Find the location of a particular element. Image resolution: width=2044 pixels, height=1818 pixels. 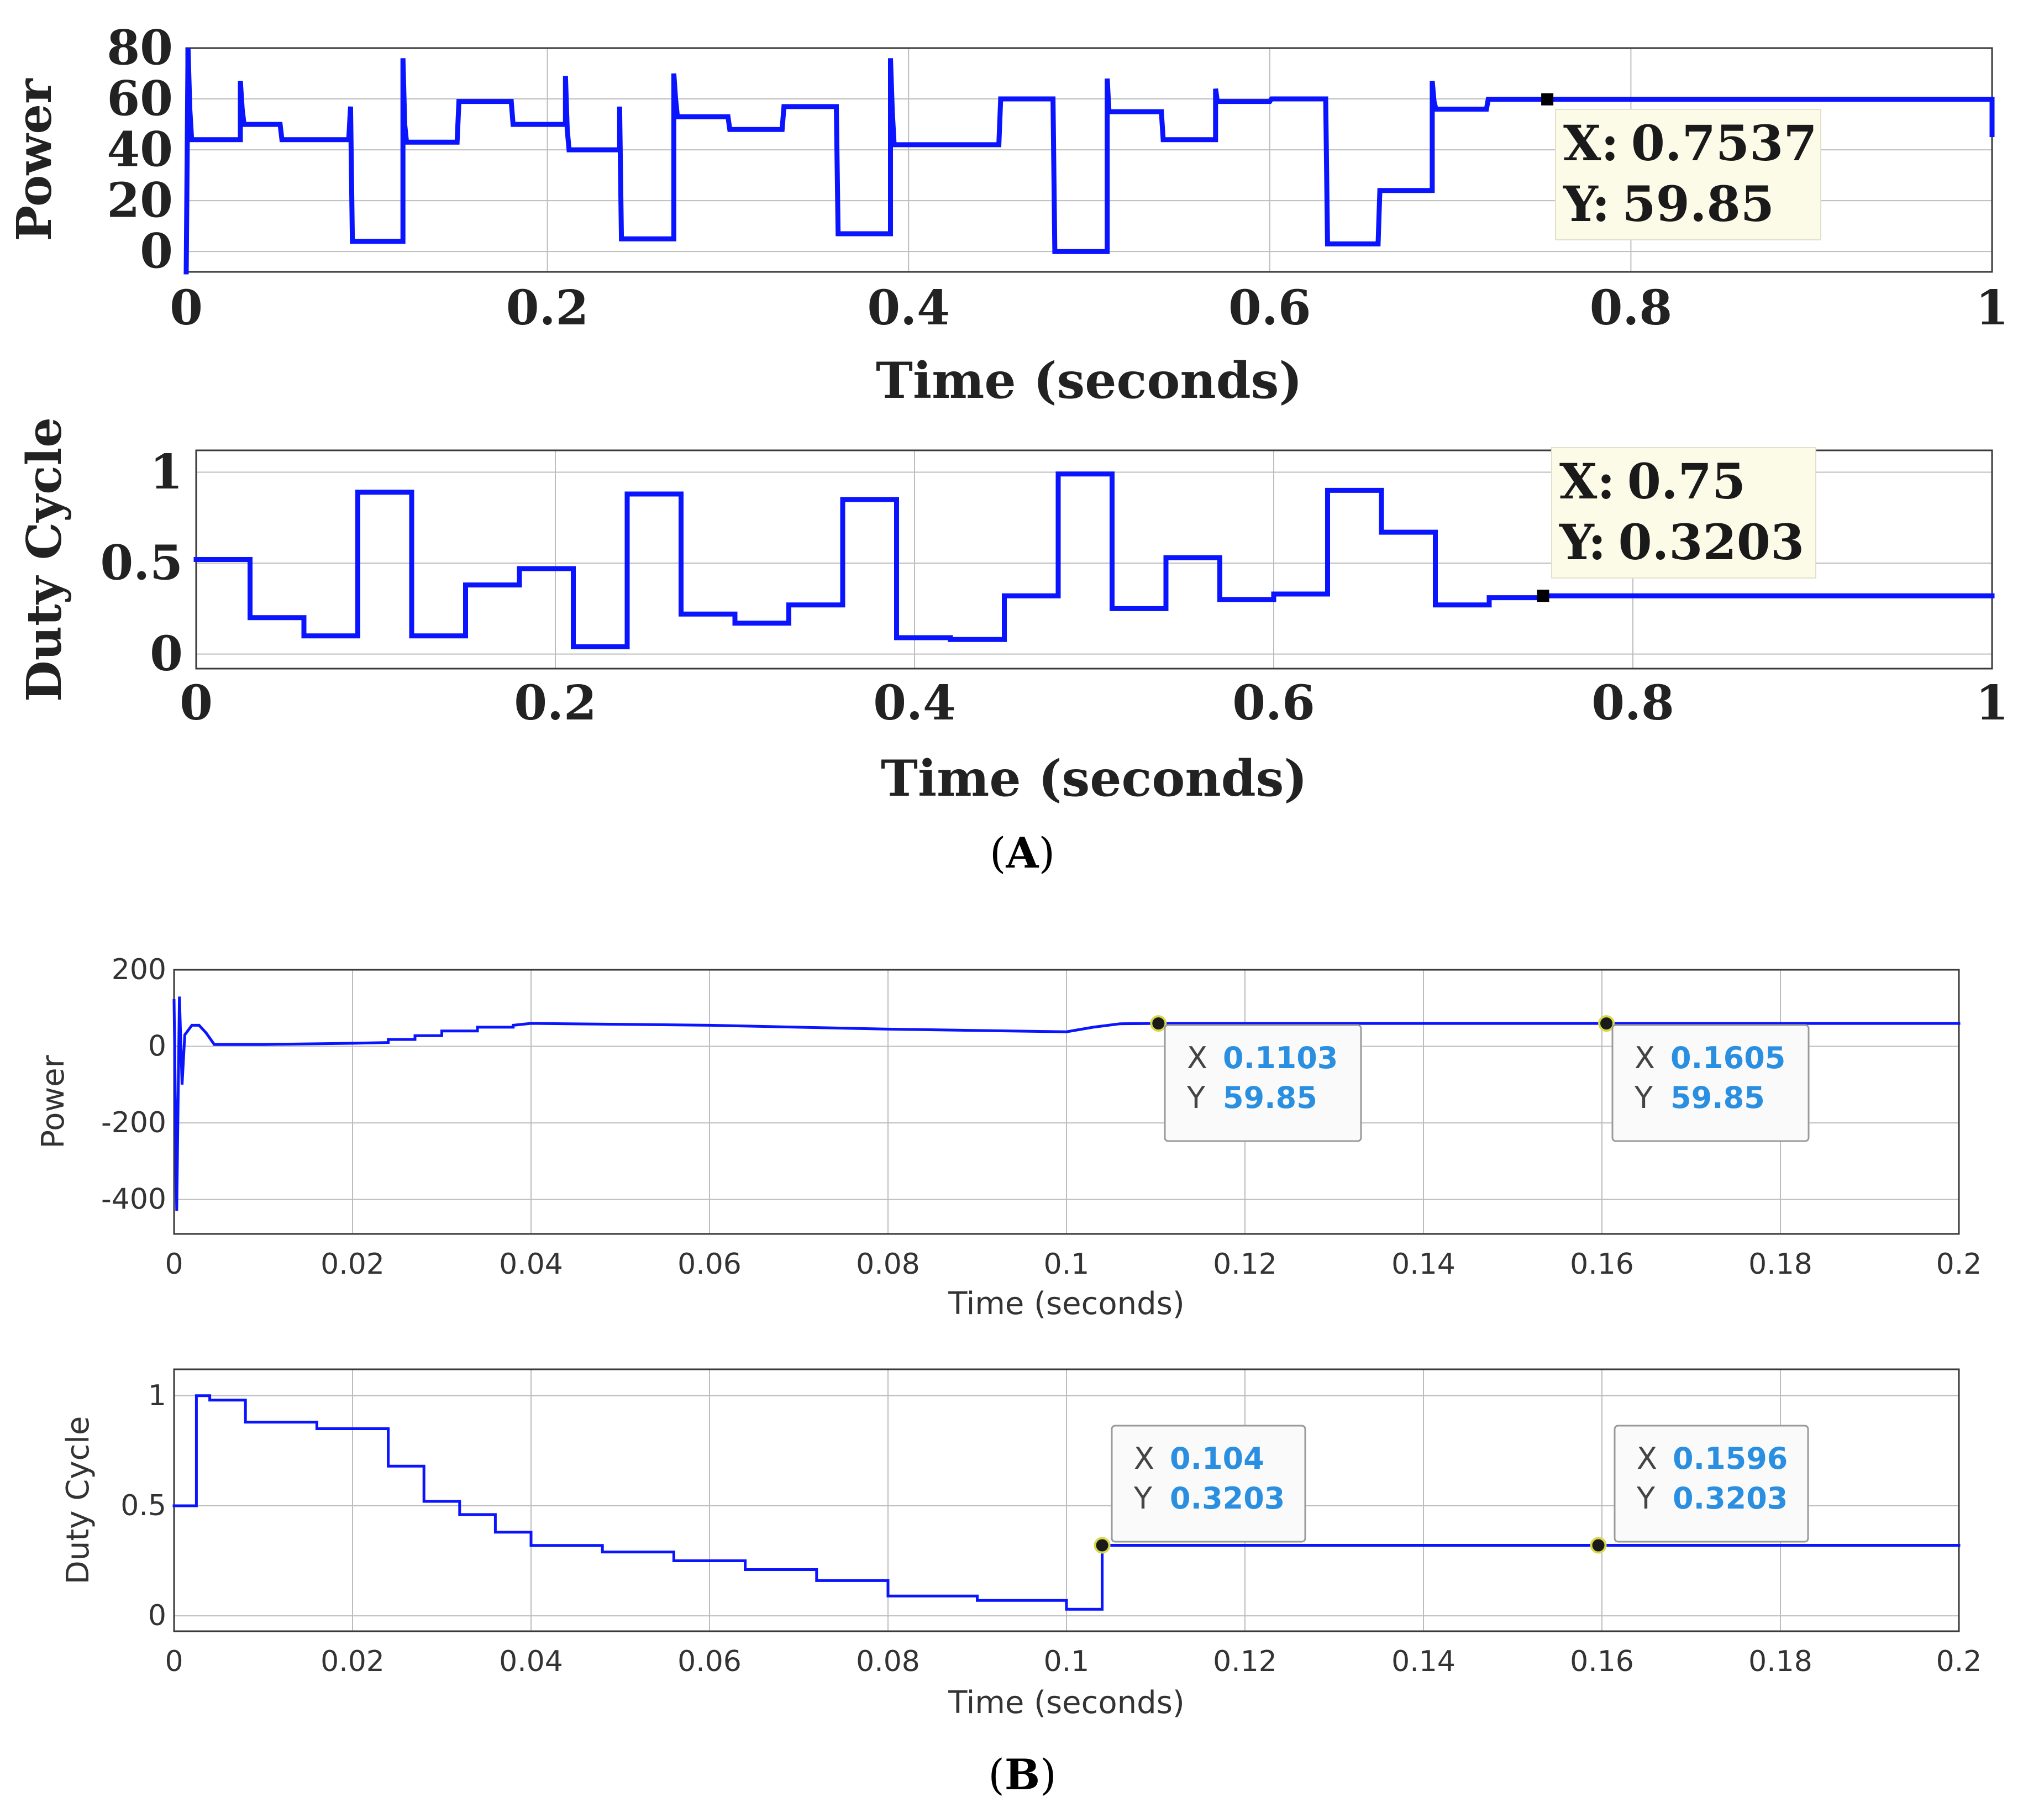

datatip-x-line: X: 0.7537 is located at coordinates (1690, 143).